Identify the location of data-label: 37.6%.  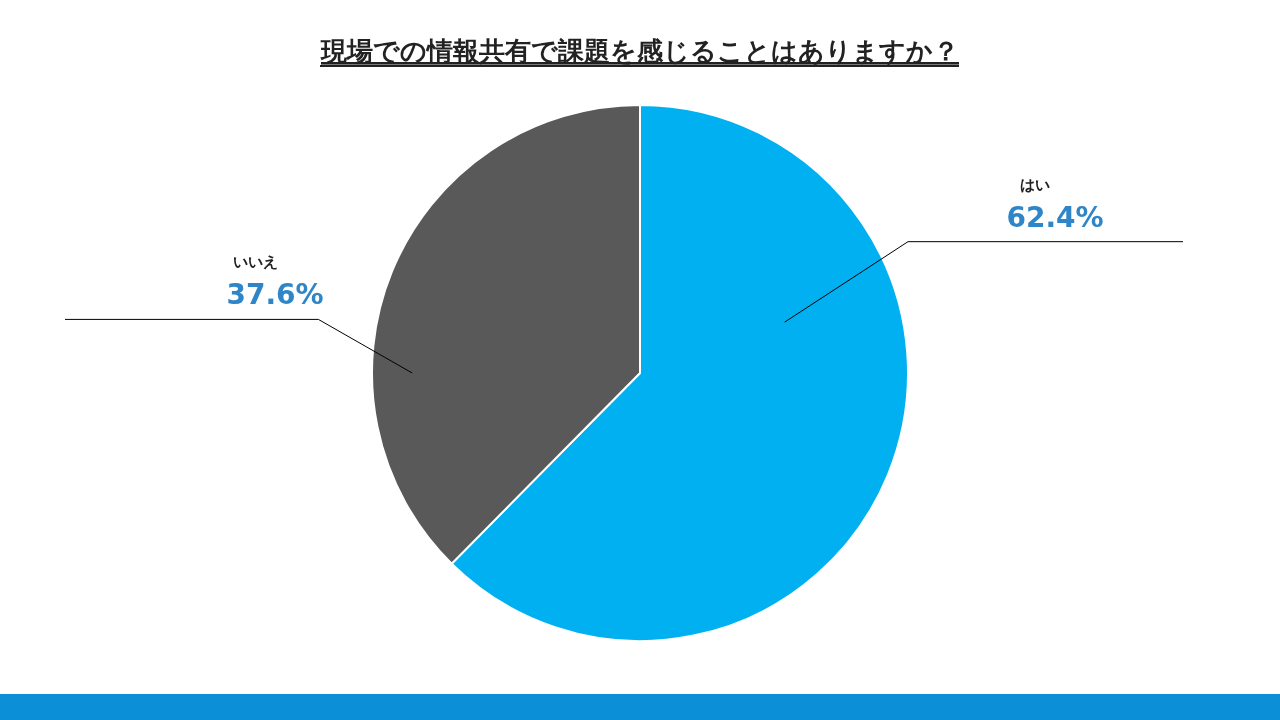
(275, 295).